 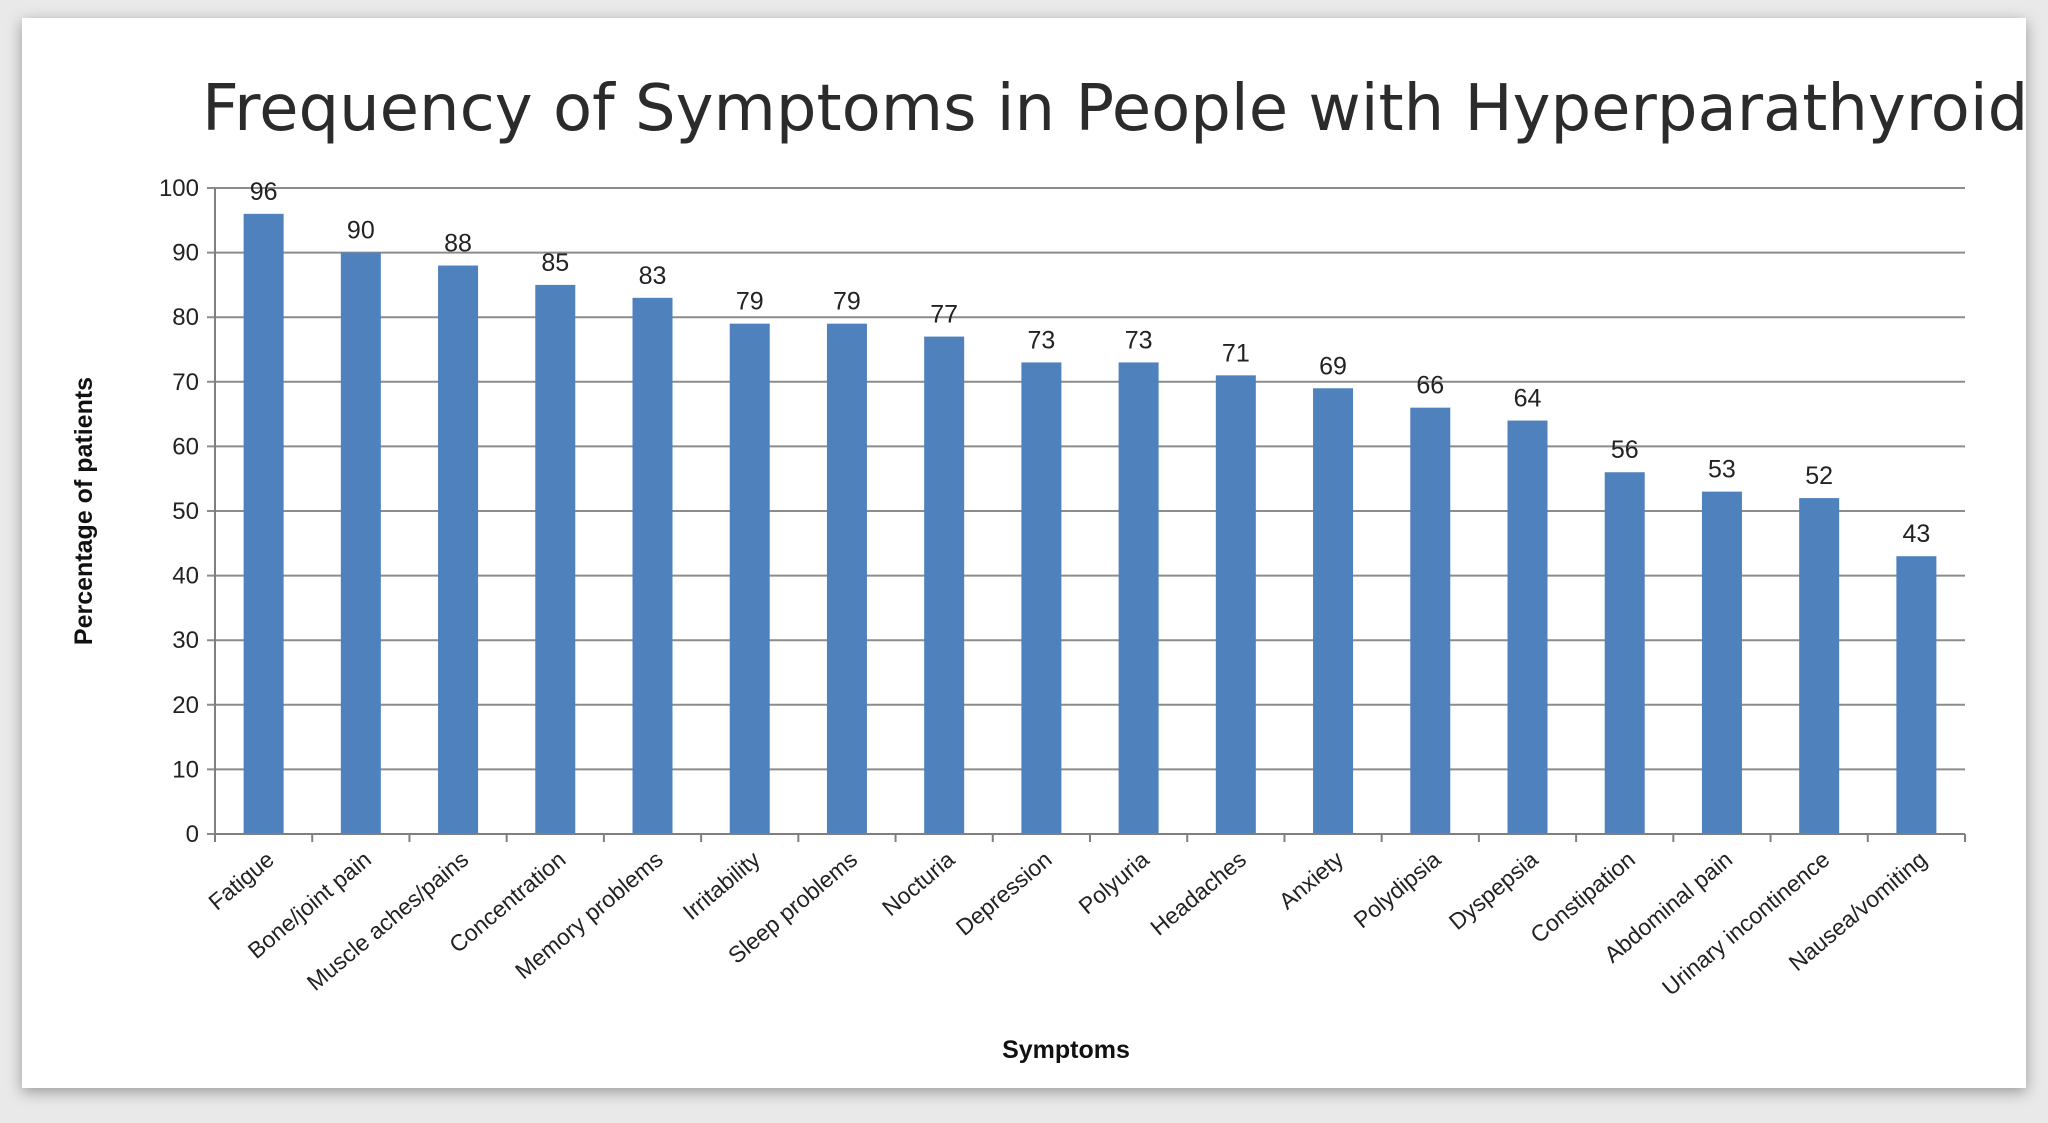 What do you see at coordinates (1333, 366) in the screenshot?
I see `data-label: 69` at bounding box center [1333, 366].